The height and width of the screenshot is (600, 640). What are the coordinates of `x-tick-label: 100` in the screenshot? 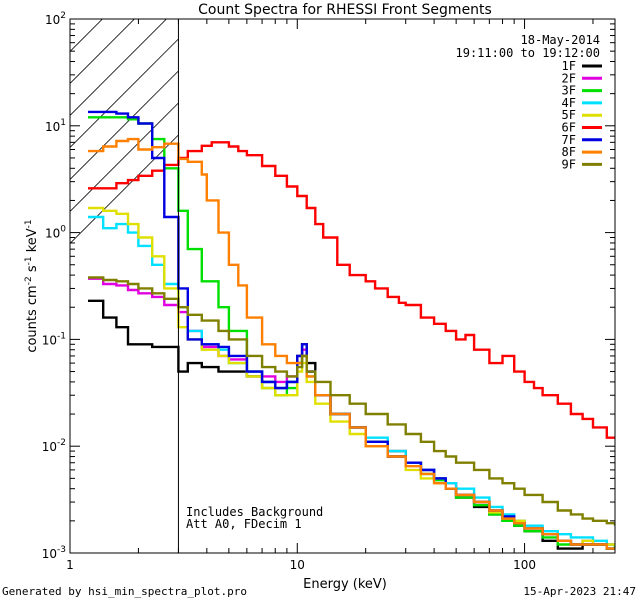 It's located at (524, 565).